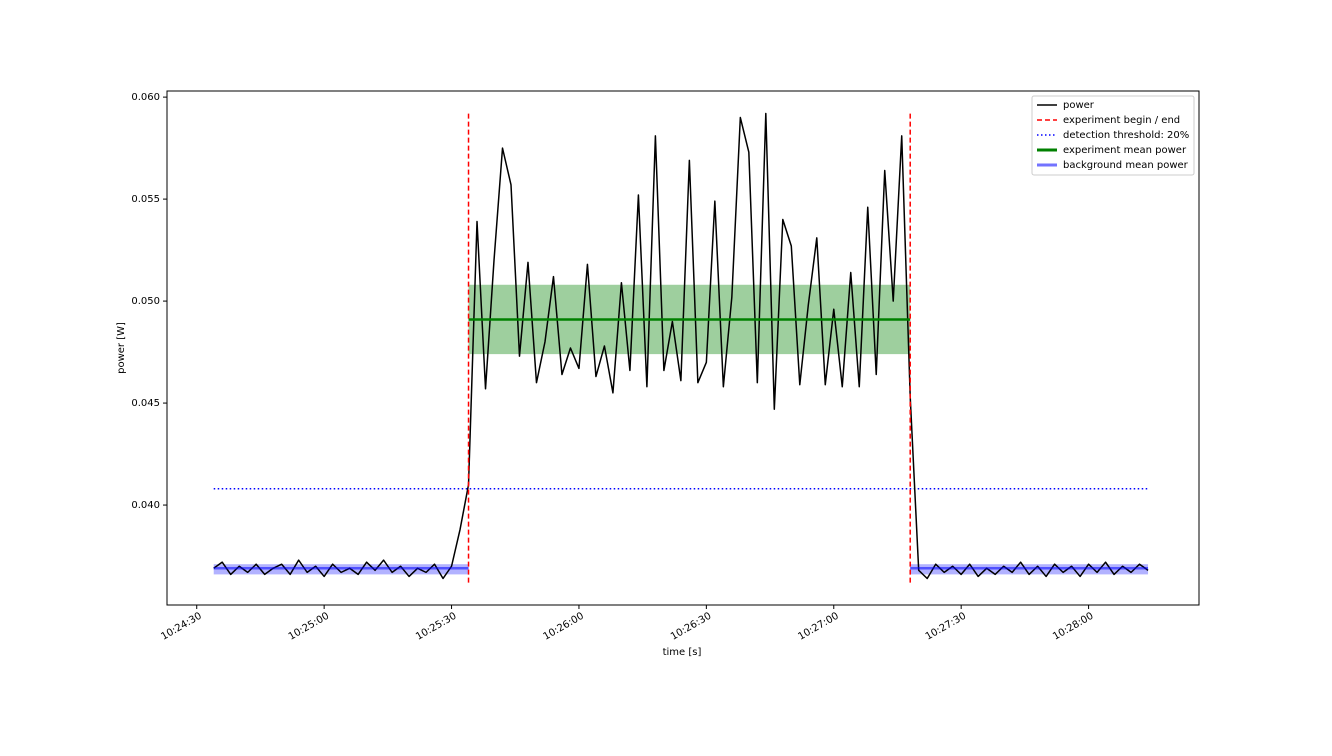 The width and height of the screenshot is (1332, 756). What do you see at coordinates (691, 627) in the screenshot?
I see `x-tick-label: 10:26:30` at bounding box center [691, 627].